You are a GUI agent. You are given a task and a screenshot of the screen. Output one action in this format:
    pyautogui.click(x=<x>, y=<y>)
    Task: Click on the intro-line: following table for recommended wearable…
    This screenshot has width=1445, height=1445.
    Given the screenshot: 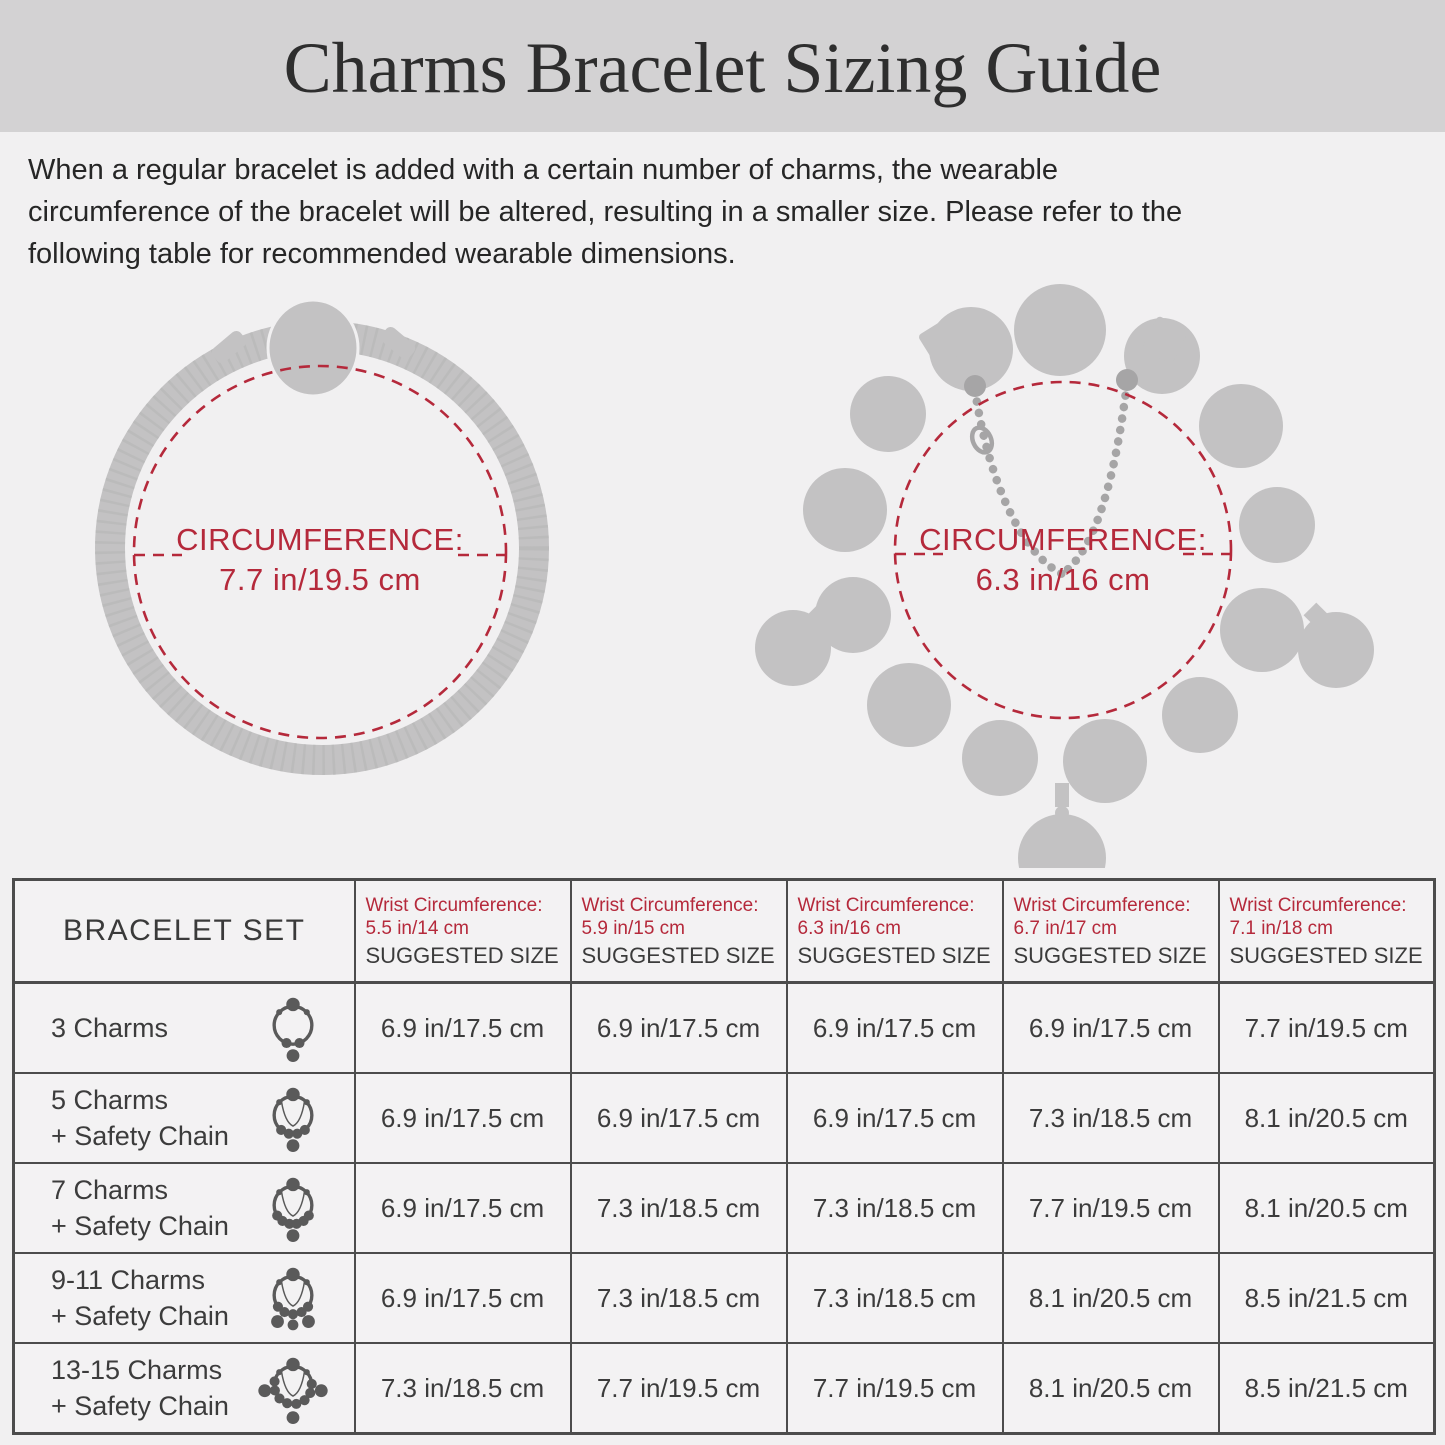 What is the action you would take?
    pyautogui.click(x=382, y=254)
    